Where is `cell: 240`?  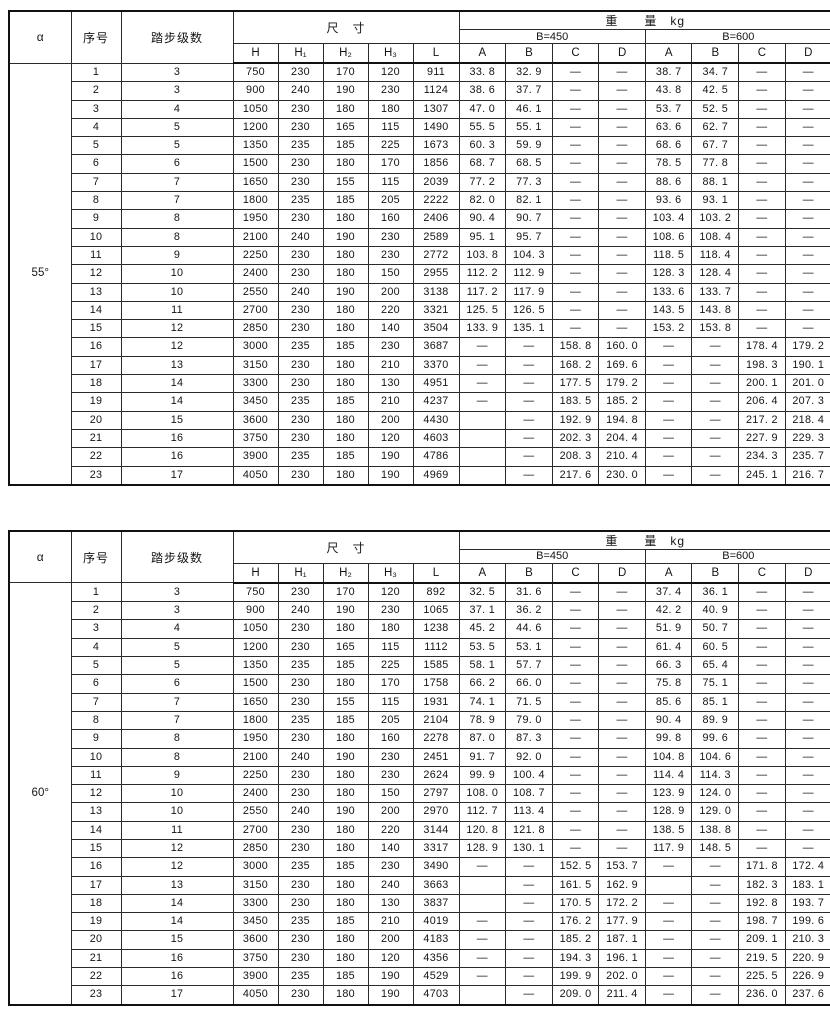
cell: 240 is located at coordinates (300, 237).